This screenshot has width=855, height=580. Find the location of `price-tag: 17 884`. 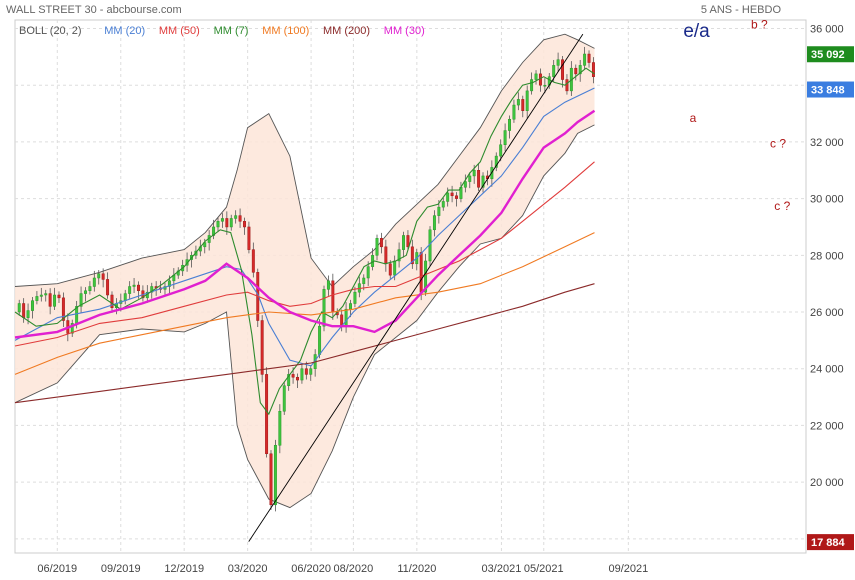

price-tag: 17 884 is located at coordinates (830, 542).